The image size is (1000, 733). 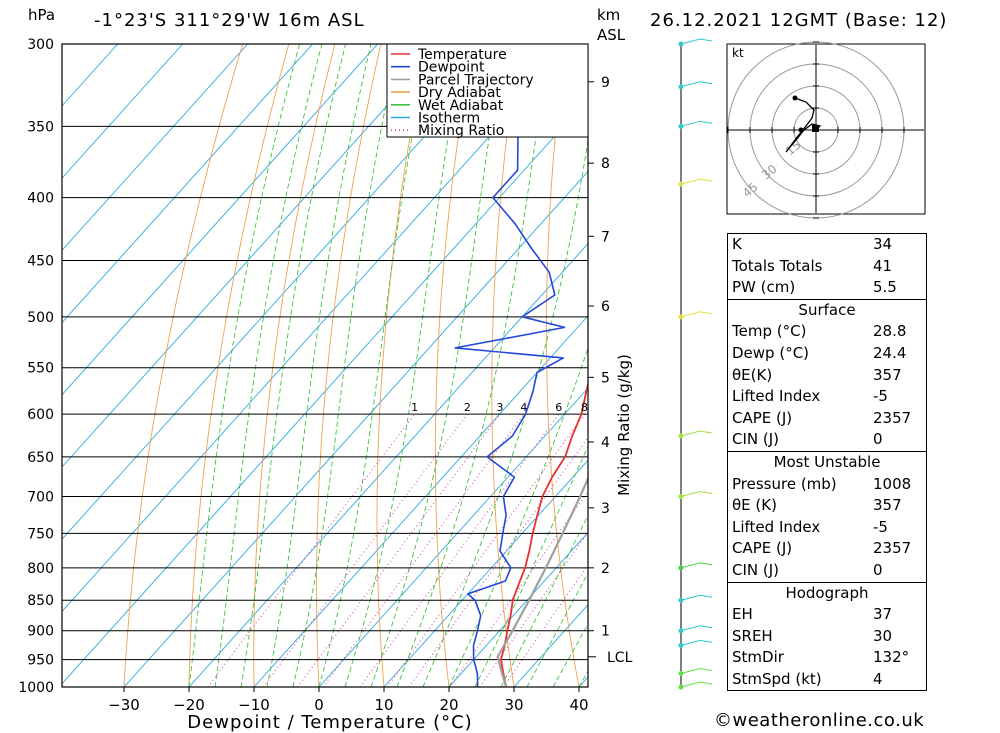 I want to click on mu-theta-row: θE (K) 357, so click(x=827, y=506).